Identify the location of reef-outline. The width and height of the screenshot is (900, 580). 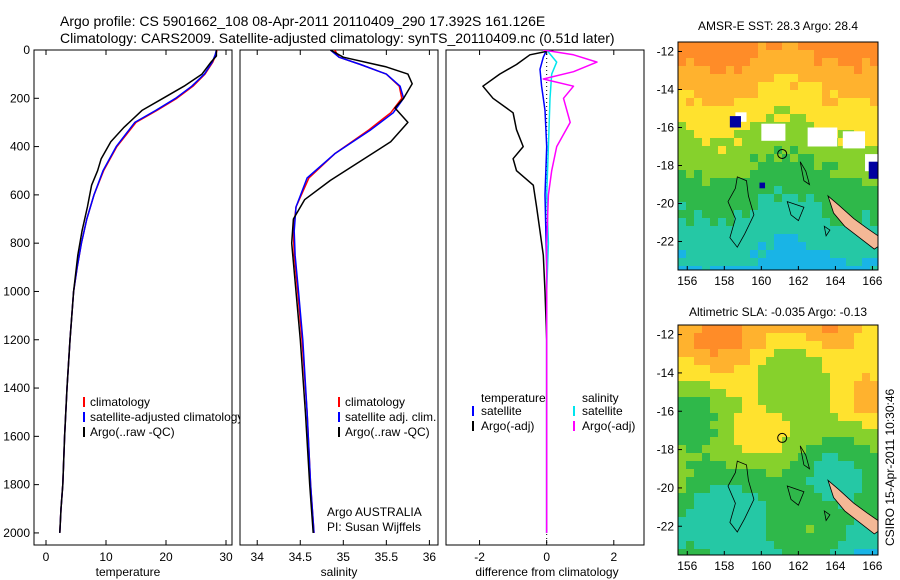
(827, 231).